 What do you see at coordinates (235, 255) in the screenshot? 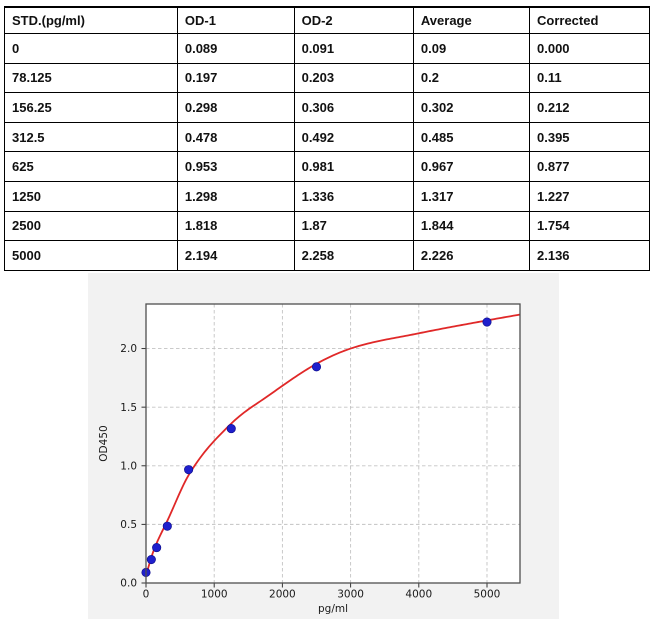
I see `table-cell: 2.194` at bounding box center [235, 255].